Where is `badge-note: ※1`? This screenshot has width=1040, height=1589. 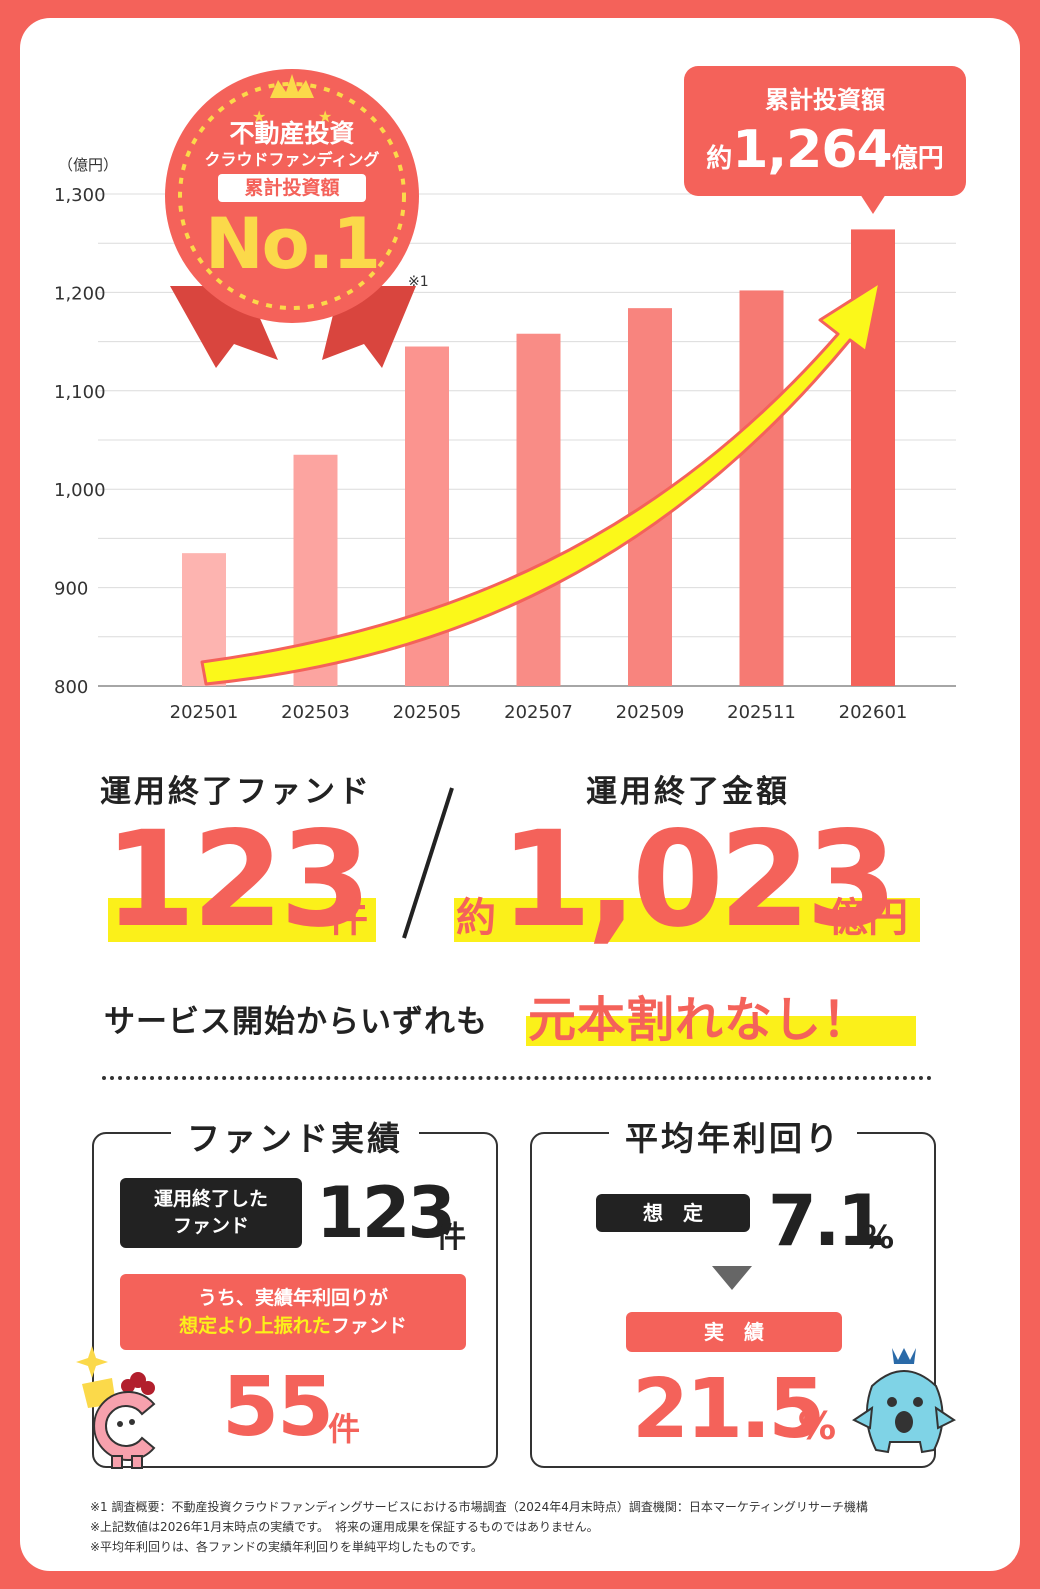
badge-note: ※1 is located at coordinates (418, 282).